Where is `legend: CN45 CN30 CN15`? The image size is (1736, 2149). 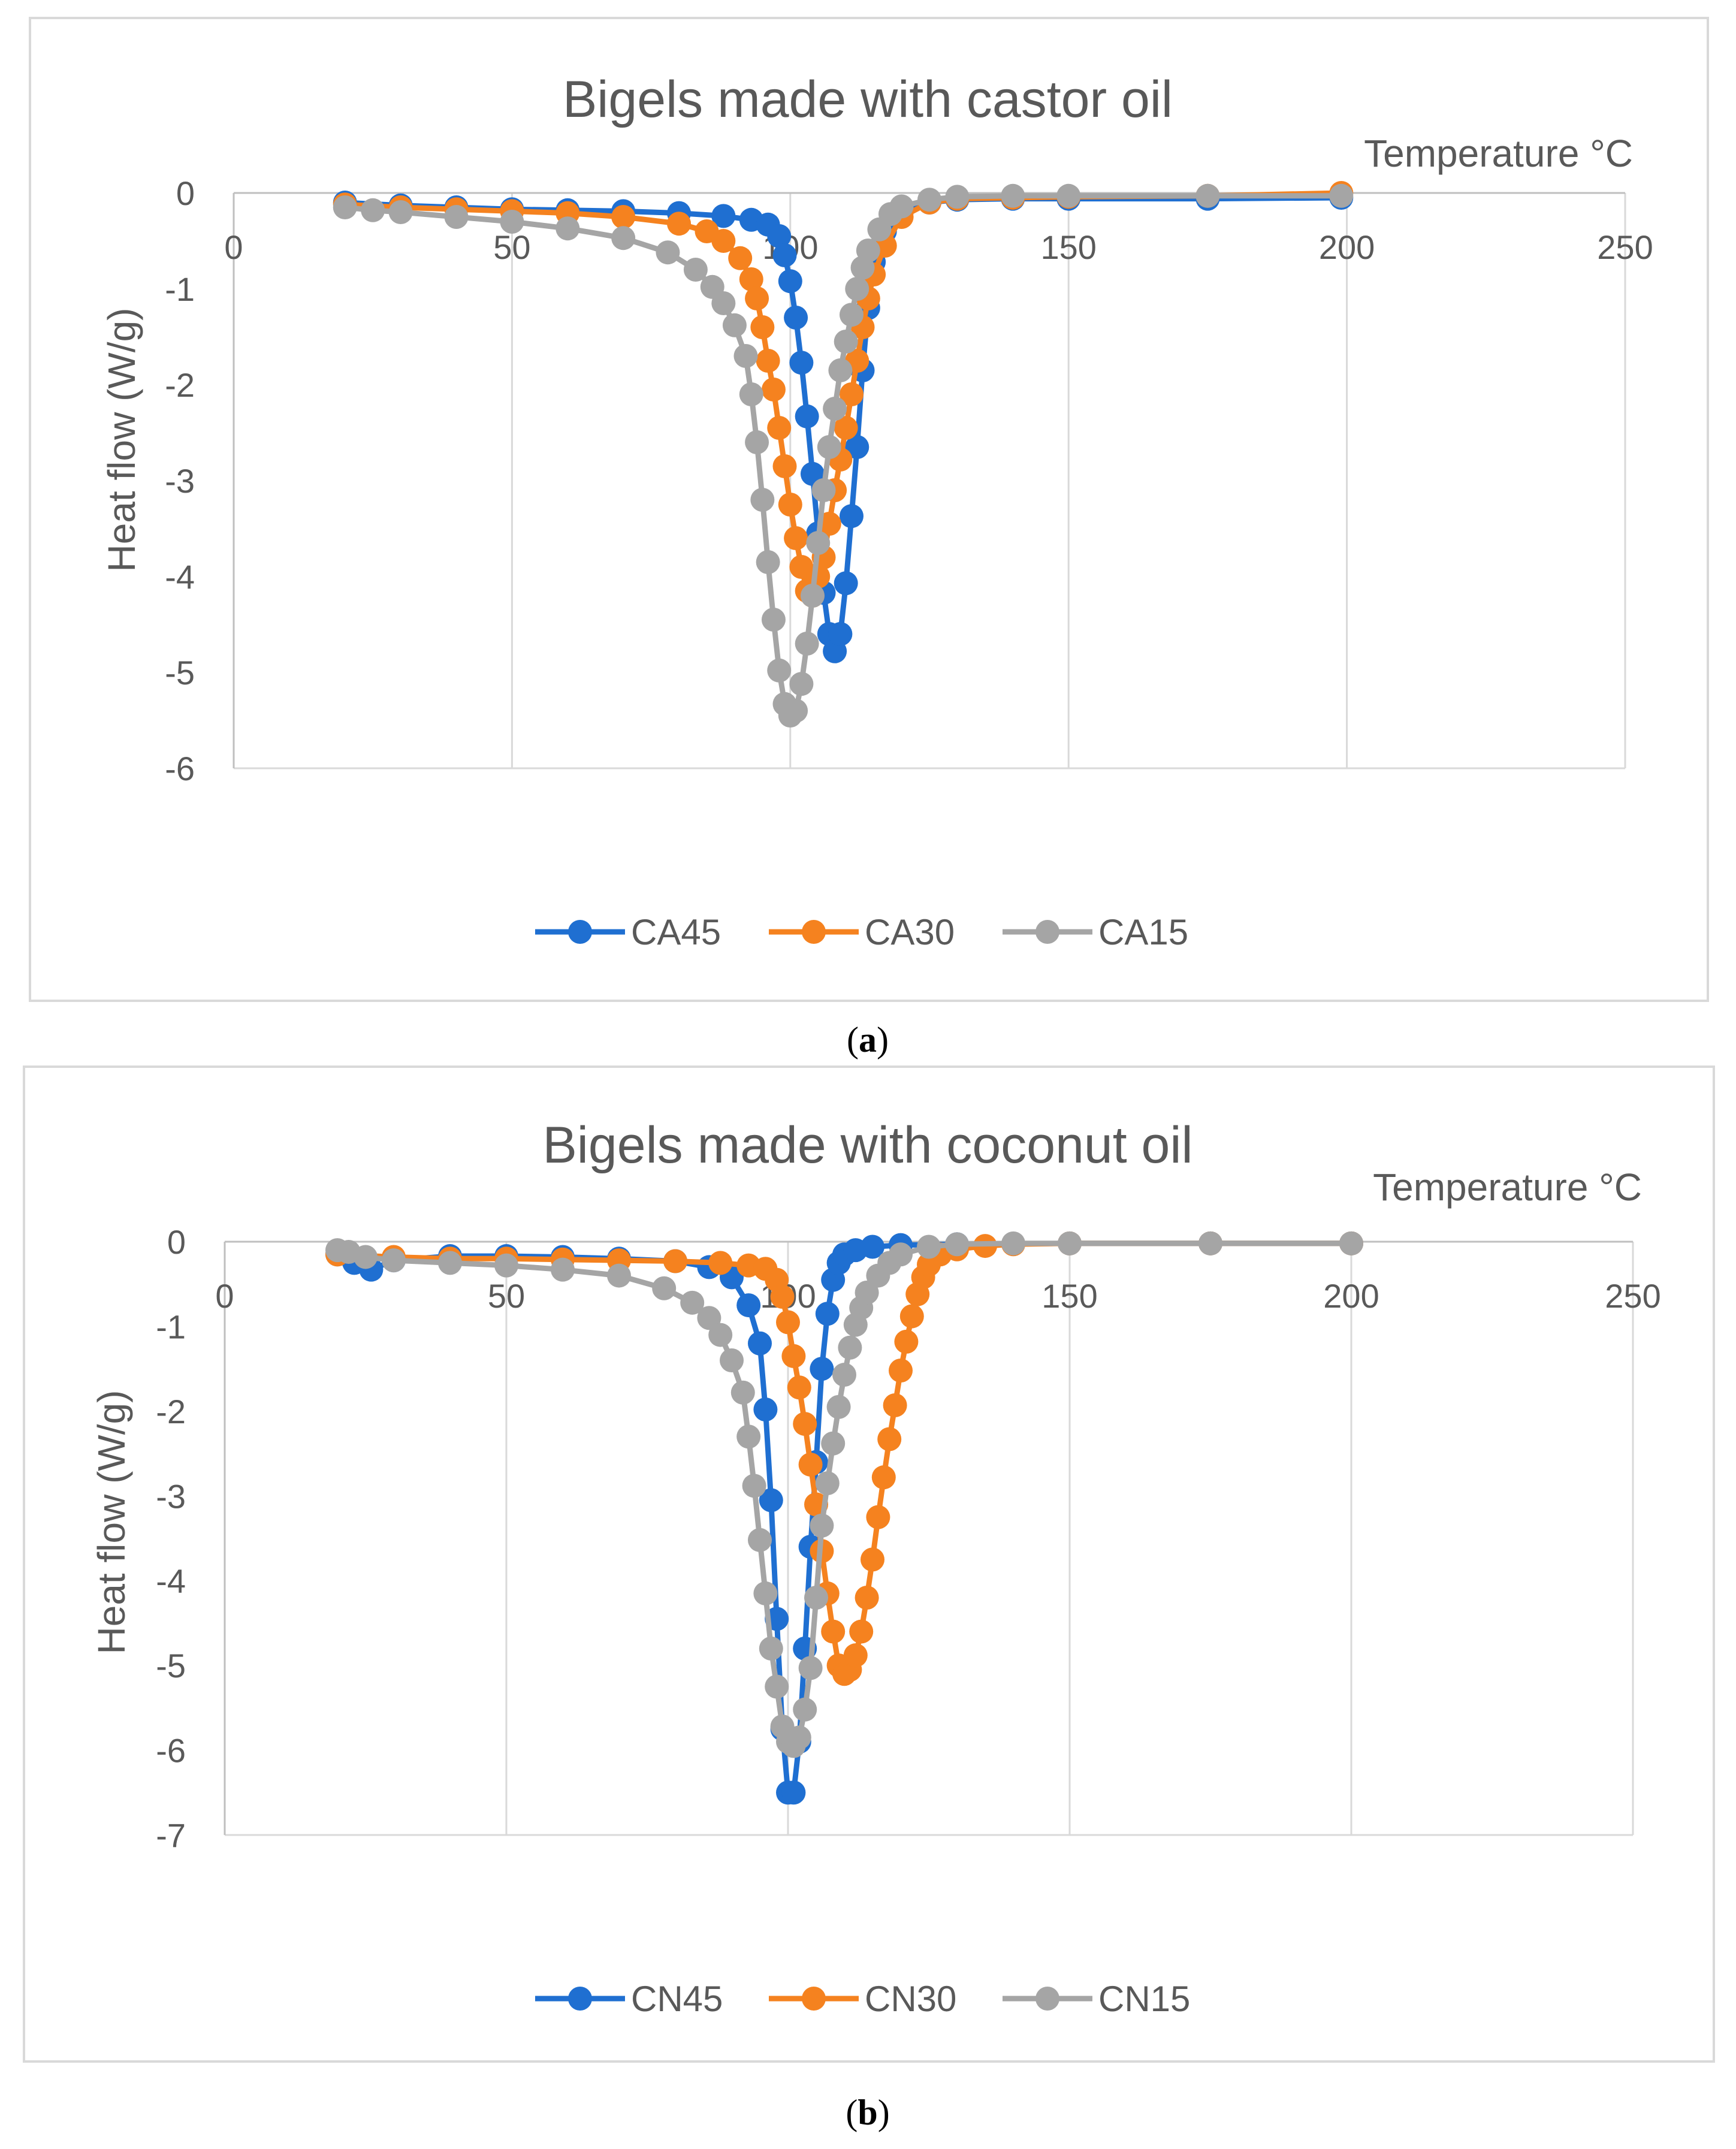
legend: CN45 CN30 CN15 is located at coordinates (862, 1999).